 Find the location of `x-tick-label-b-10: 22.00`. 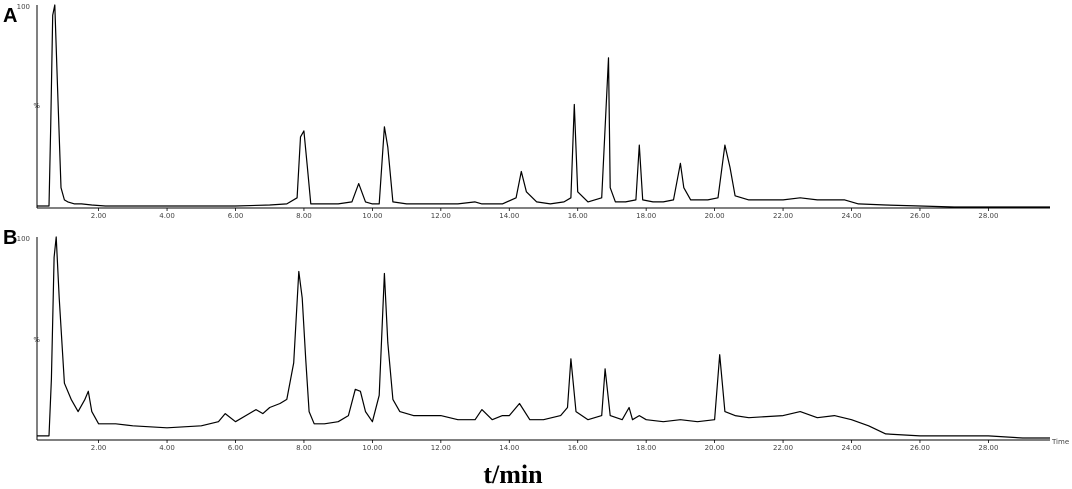

x-tick-label-b-10: 22.00 is located at coordinates (783, 448).